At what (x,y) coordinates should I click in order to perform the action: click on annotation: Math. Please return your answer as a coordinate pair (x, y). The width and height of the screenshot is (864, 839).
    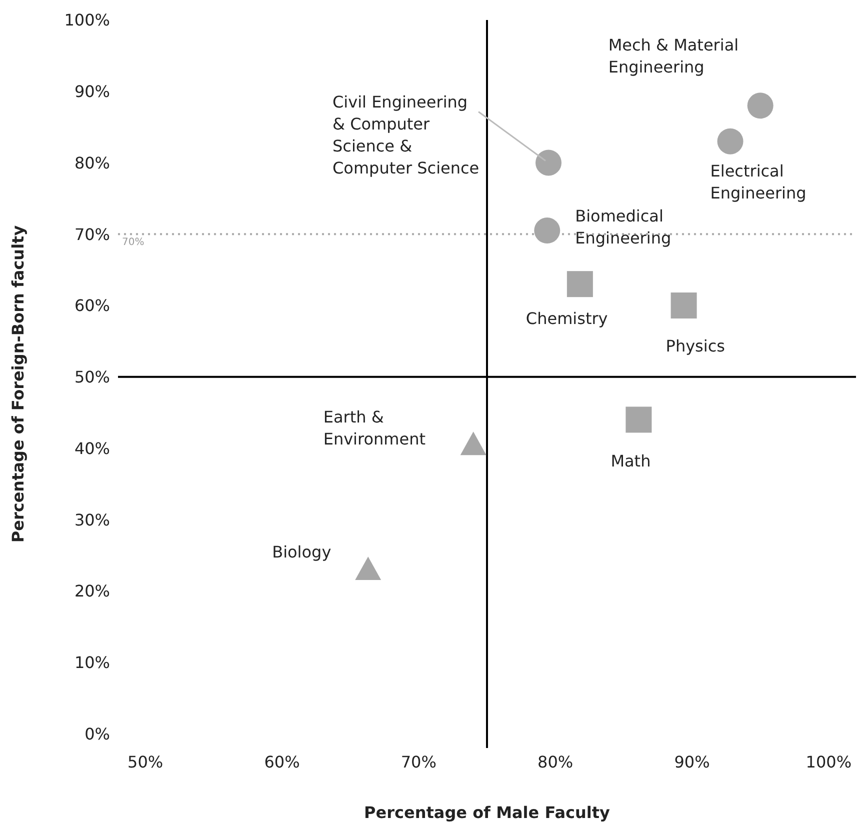
    Looking at the image, I should click on (630, 461).